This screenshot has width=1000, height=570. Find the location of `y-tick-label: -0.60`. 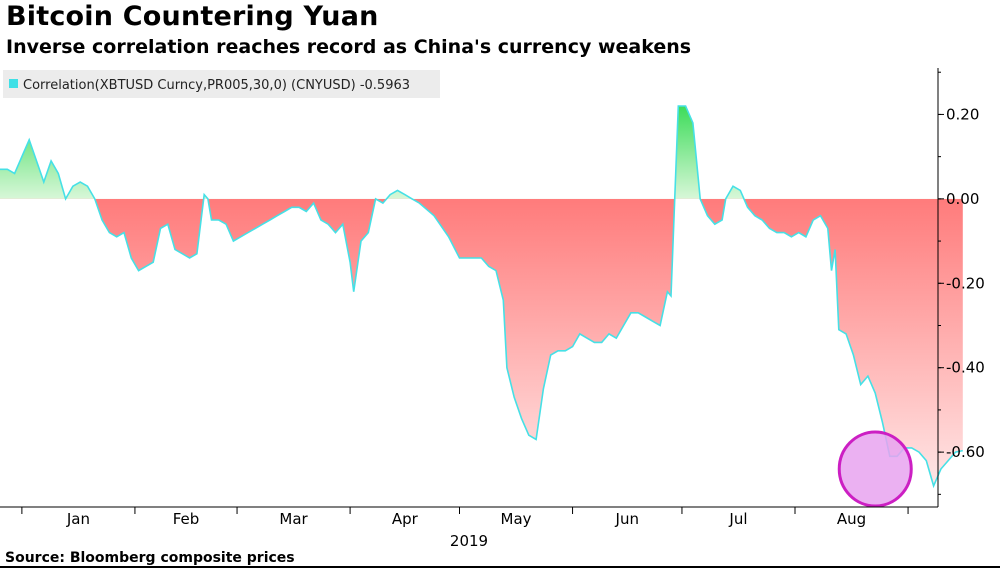

y-tick-label: -0.60 is located at coordinates (965, 452).